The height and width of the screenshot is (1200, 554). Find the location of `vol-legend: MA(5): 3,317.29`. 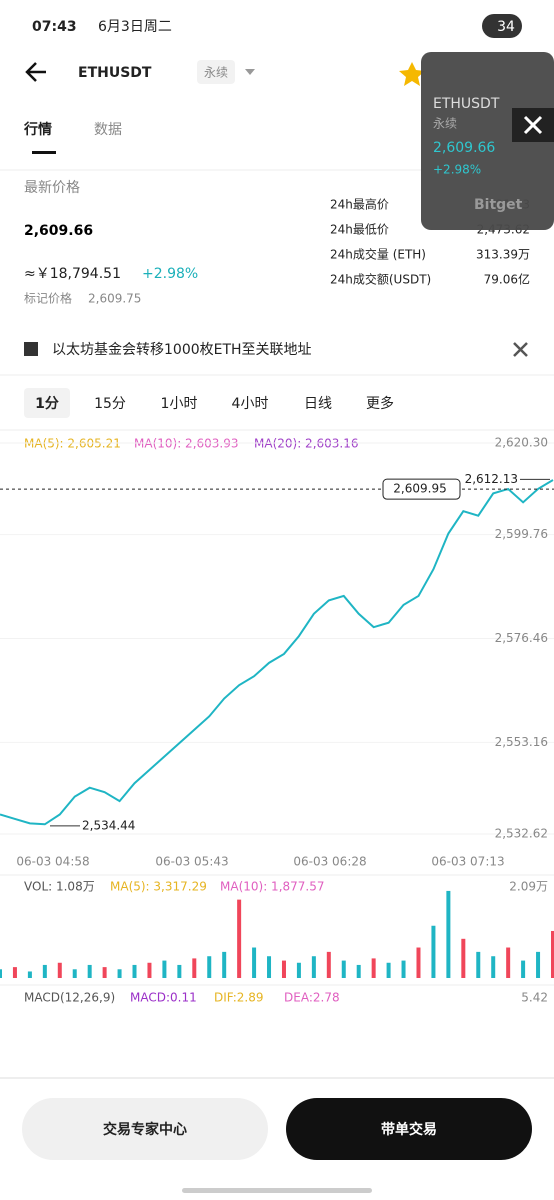

vol-legend: MA(5): 3,317.29 is located at coordinates (158, 887).